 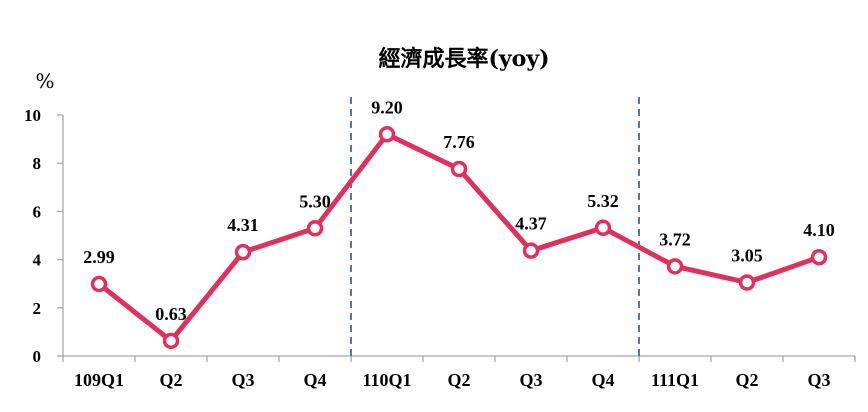 I want to click on x-tick-label: 111Q1, so click(x=675, y=380).